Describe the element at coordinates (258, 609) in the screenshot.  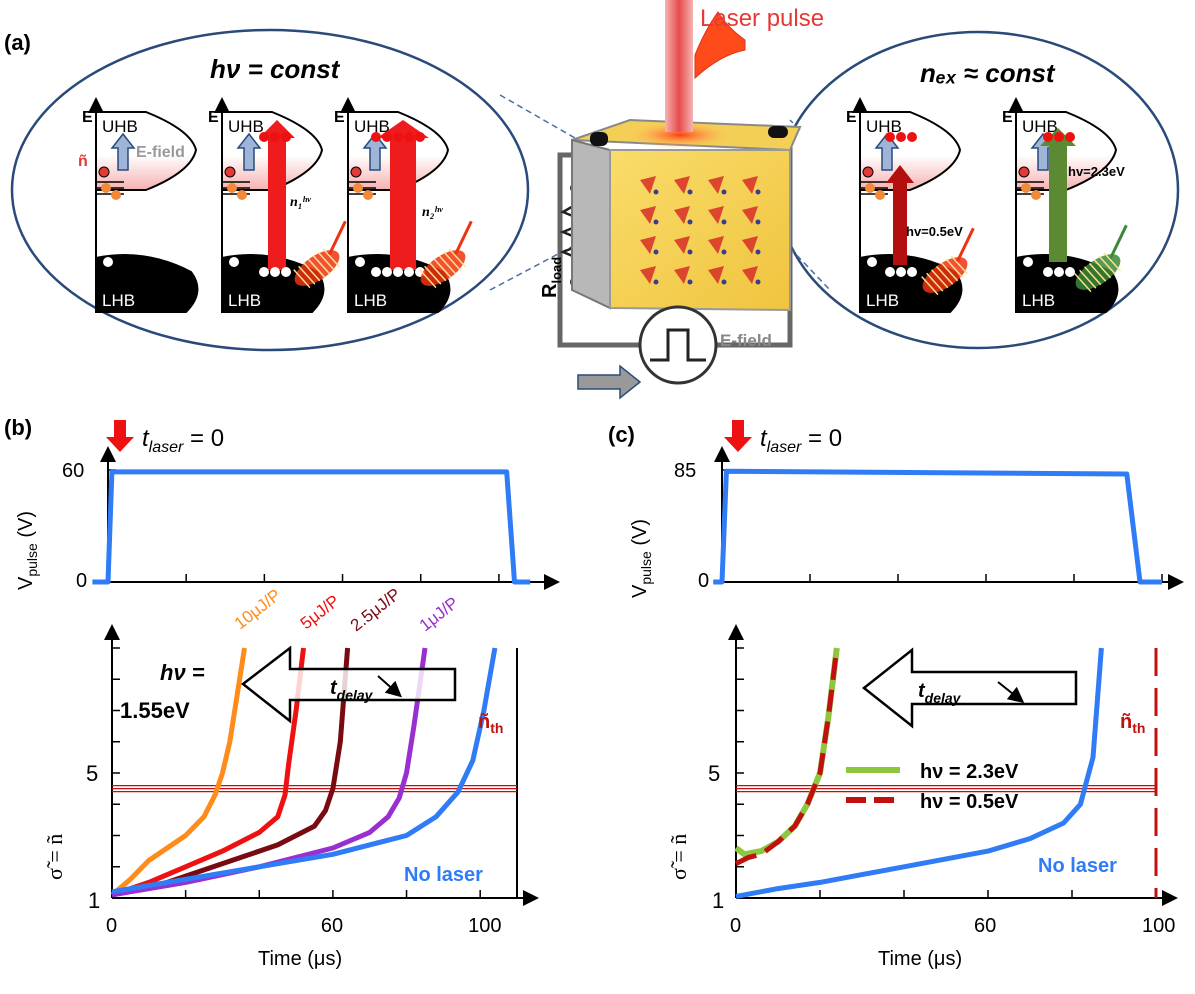
I see `b-series-label-0: 10μJ/P` at that location.